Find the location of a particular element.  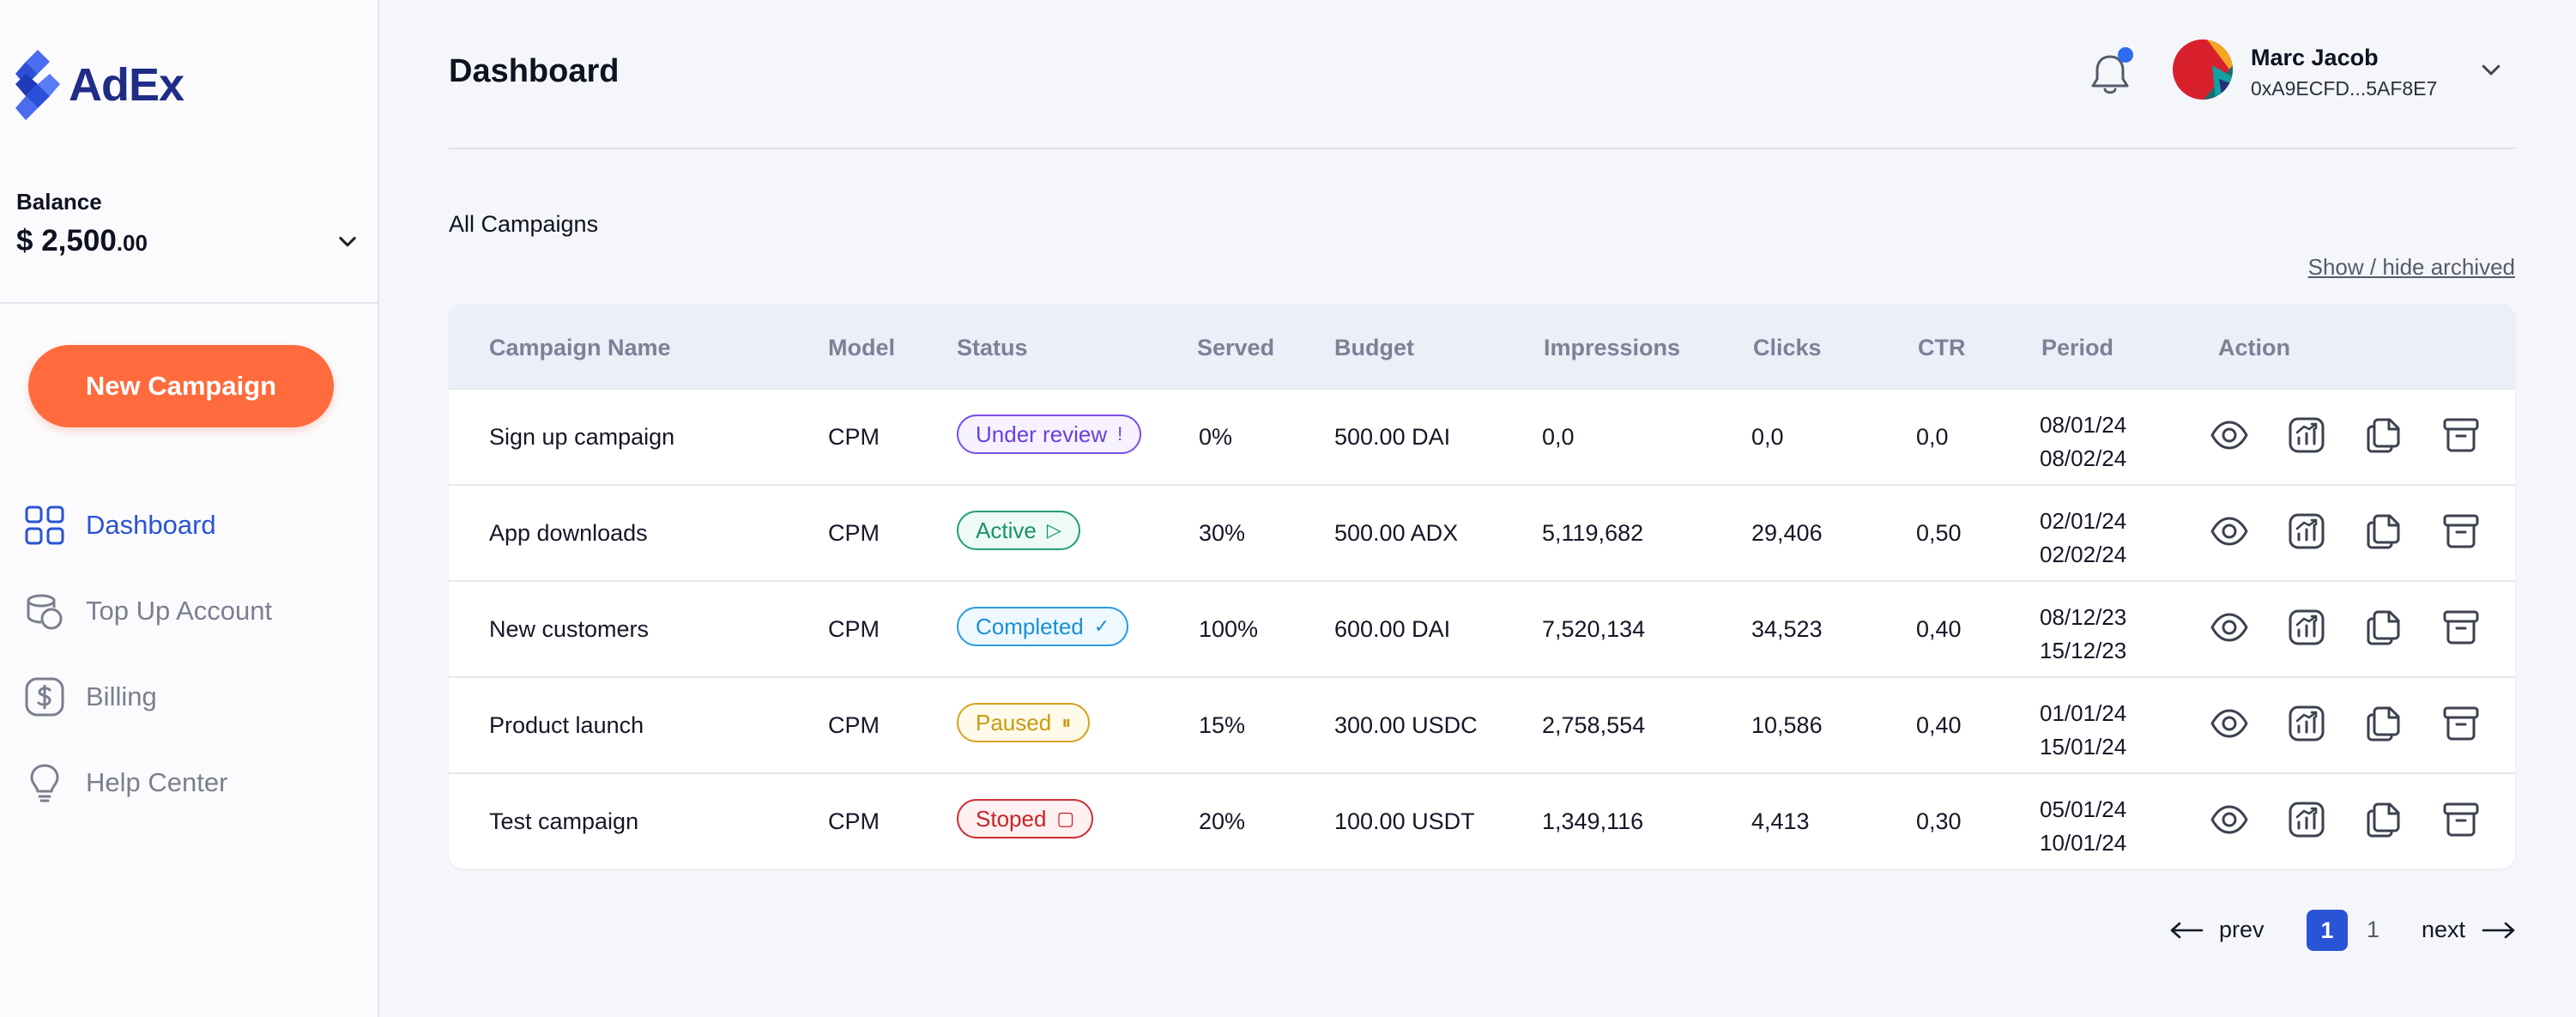

period-end: 08/02/24 is located at coordinates (2083, 458).